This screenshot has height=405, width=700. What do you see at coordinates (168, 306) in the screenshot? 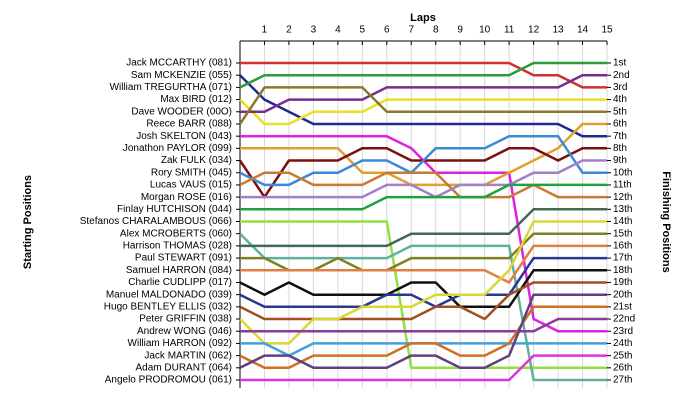
I see `legend-label: Hugo BENTLEY ELLIS (032)` at bounding box center [168, 306].